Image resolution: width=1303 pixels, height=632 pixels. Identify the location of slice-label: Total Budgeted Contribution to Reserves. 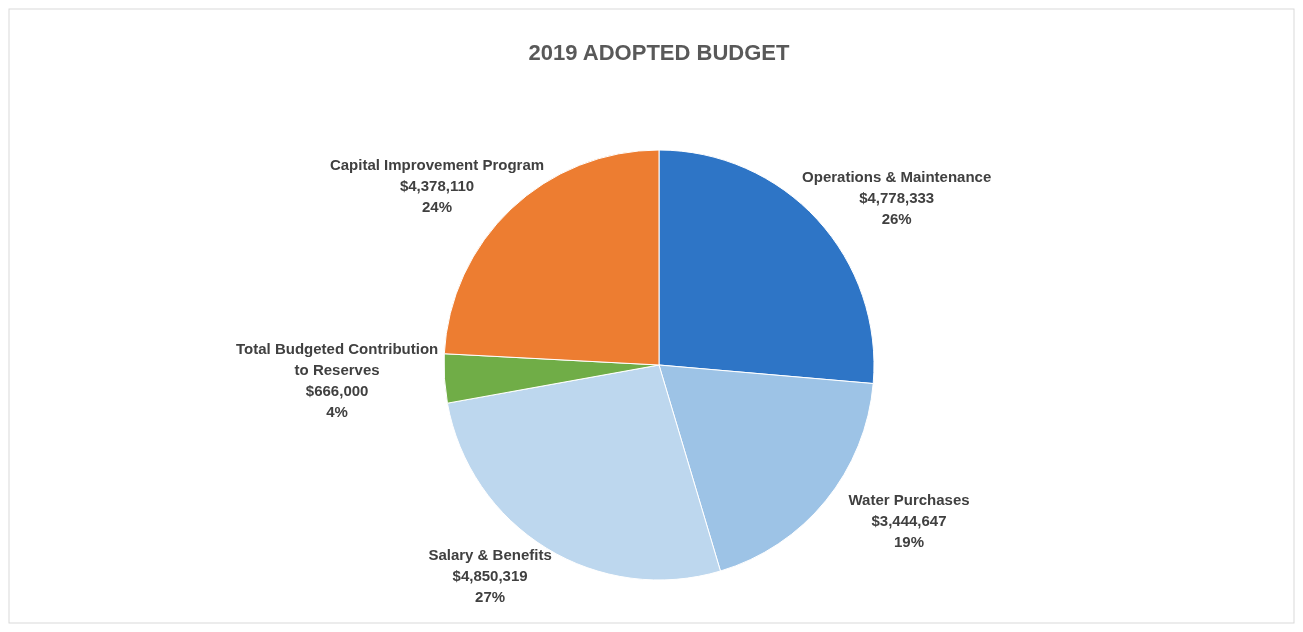
(337, 359).